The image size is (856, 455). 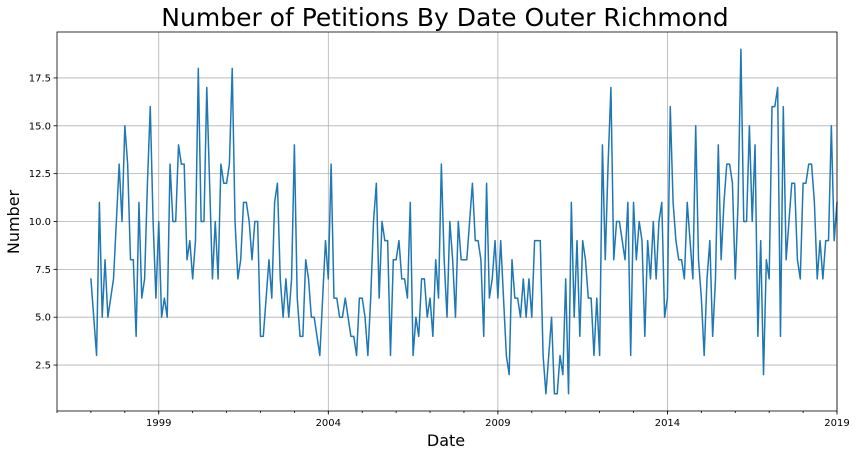 What do you see at coordinates (40, 126) in the screenshot?
I see `y-tick-label: 15.0` at bounding box center [40, 126].